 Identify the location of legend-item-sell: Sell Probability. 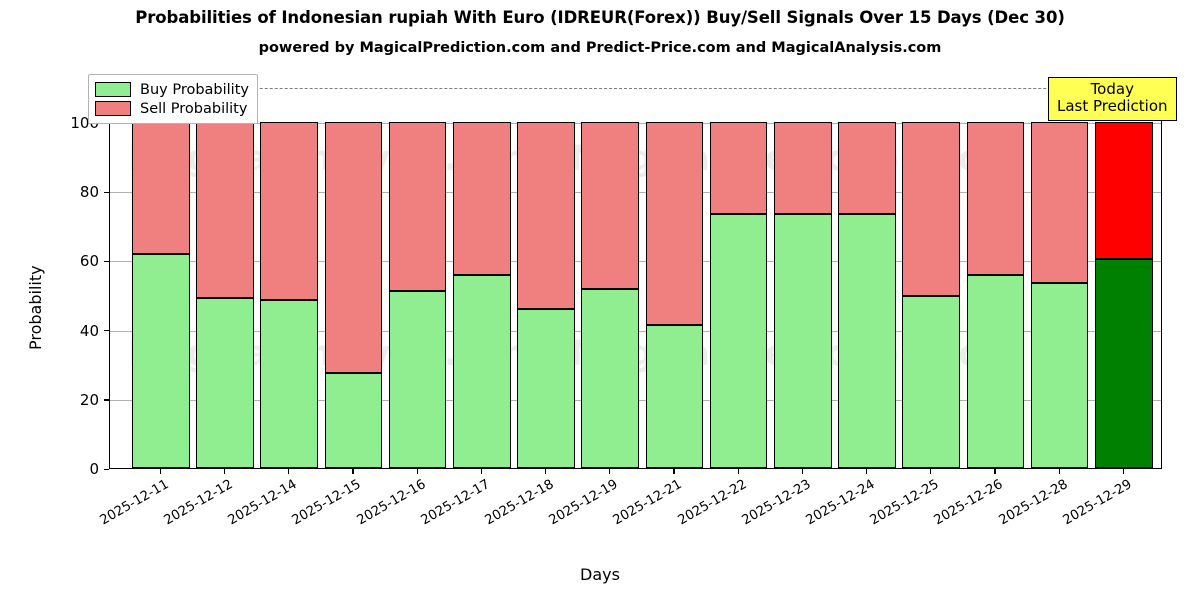
(172, 108).